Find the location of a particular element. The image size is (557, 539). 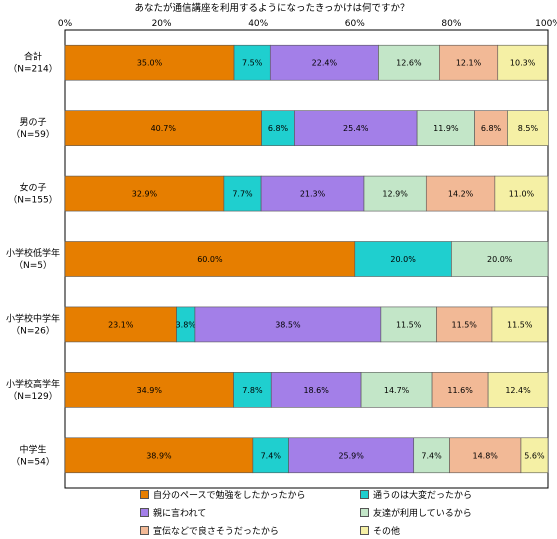

category-sample-size: （N=54） is located at coordinates (33, 461).